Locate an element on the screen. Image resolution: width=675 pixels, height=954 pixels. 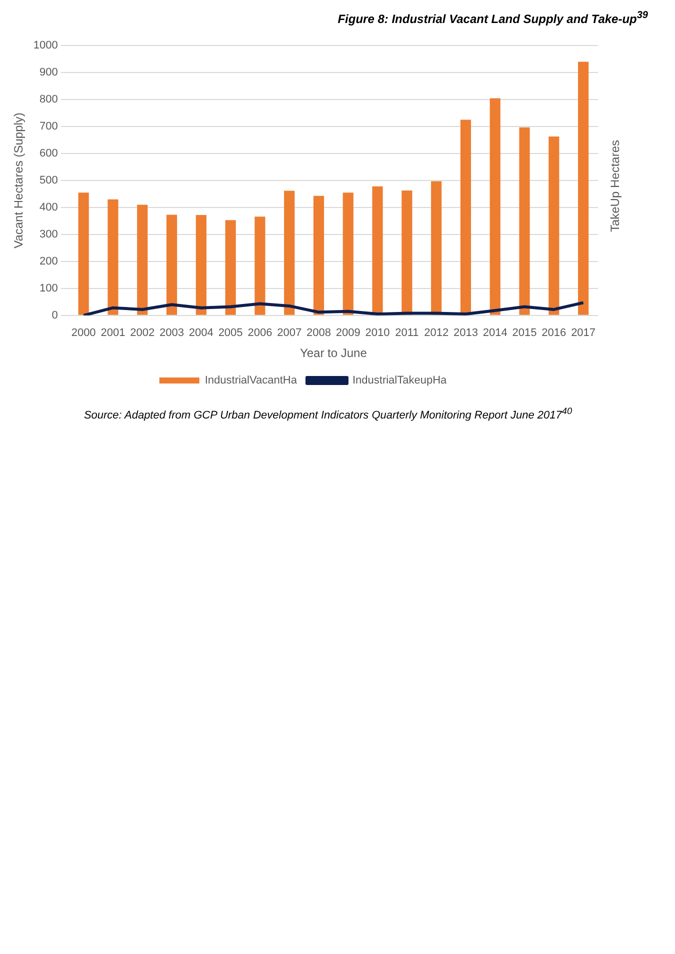
x-tick-label: 2015 is located at coordinates (524, 333).